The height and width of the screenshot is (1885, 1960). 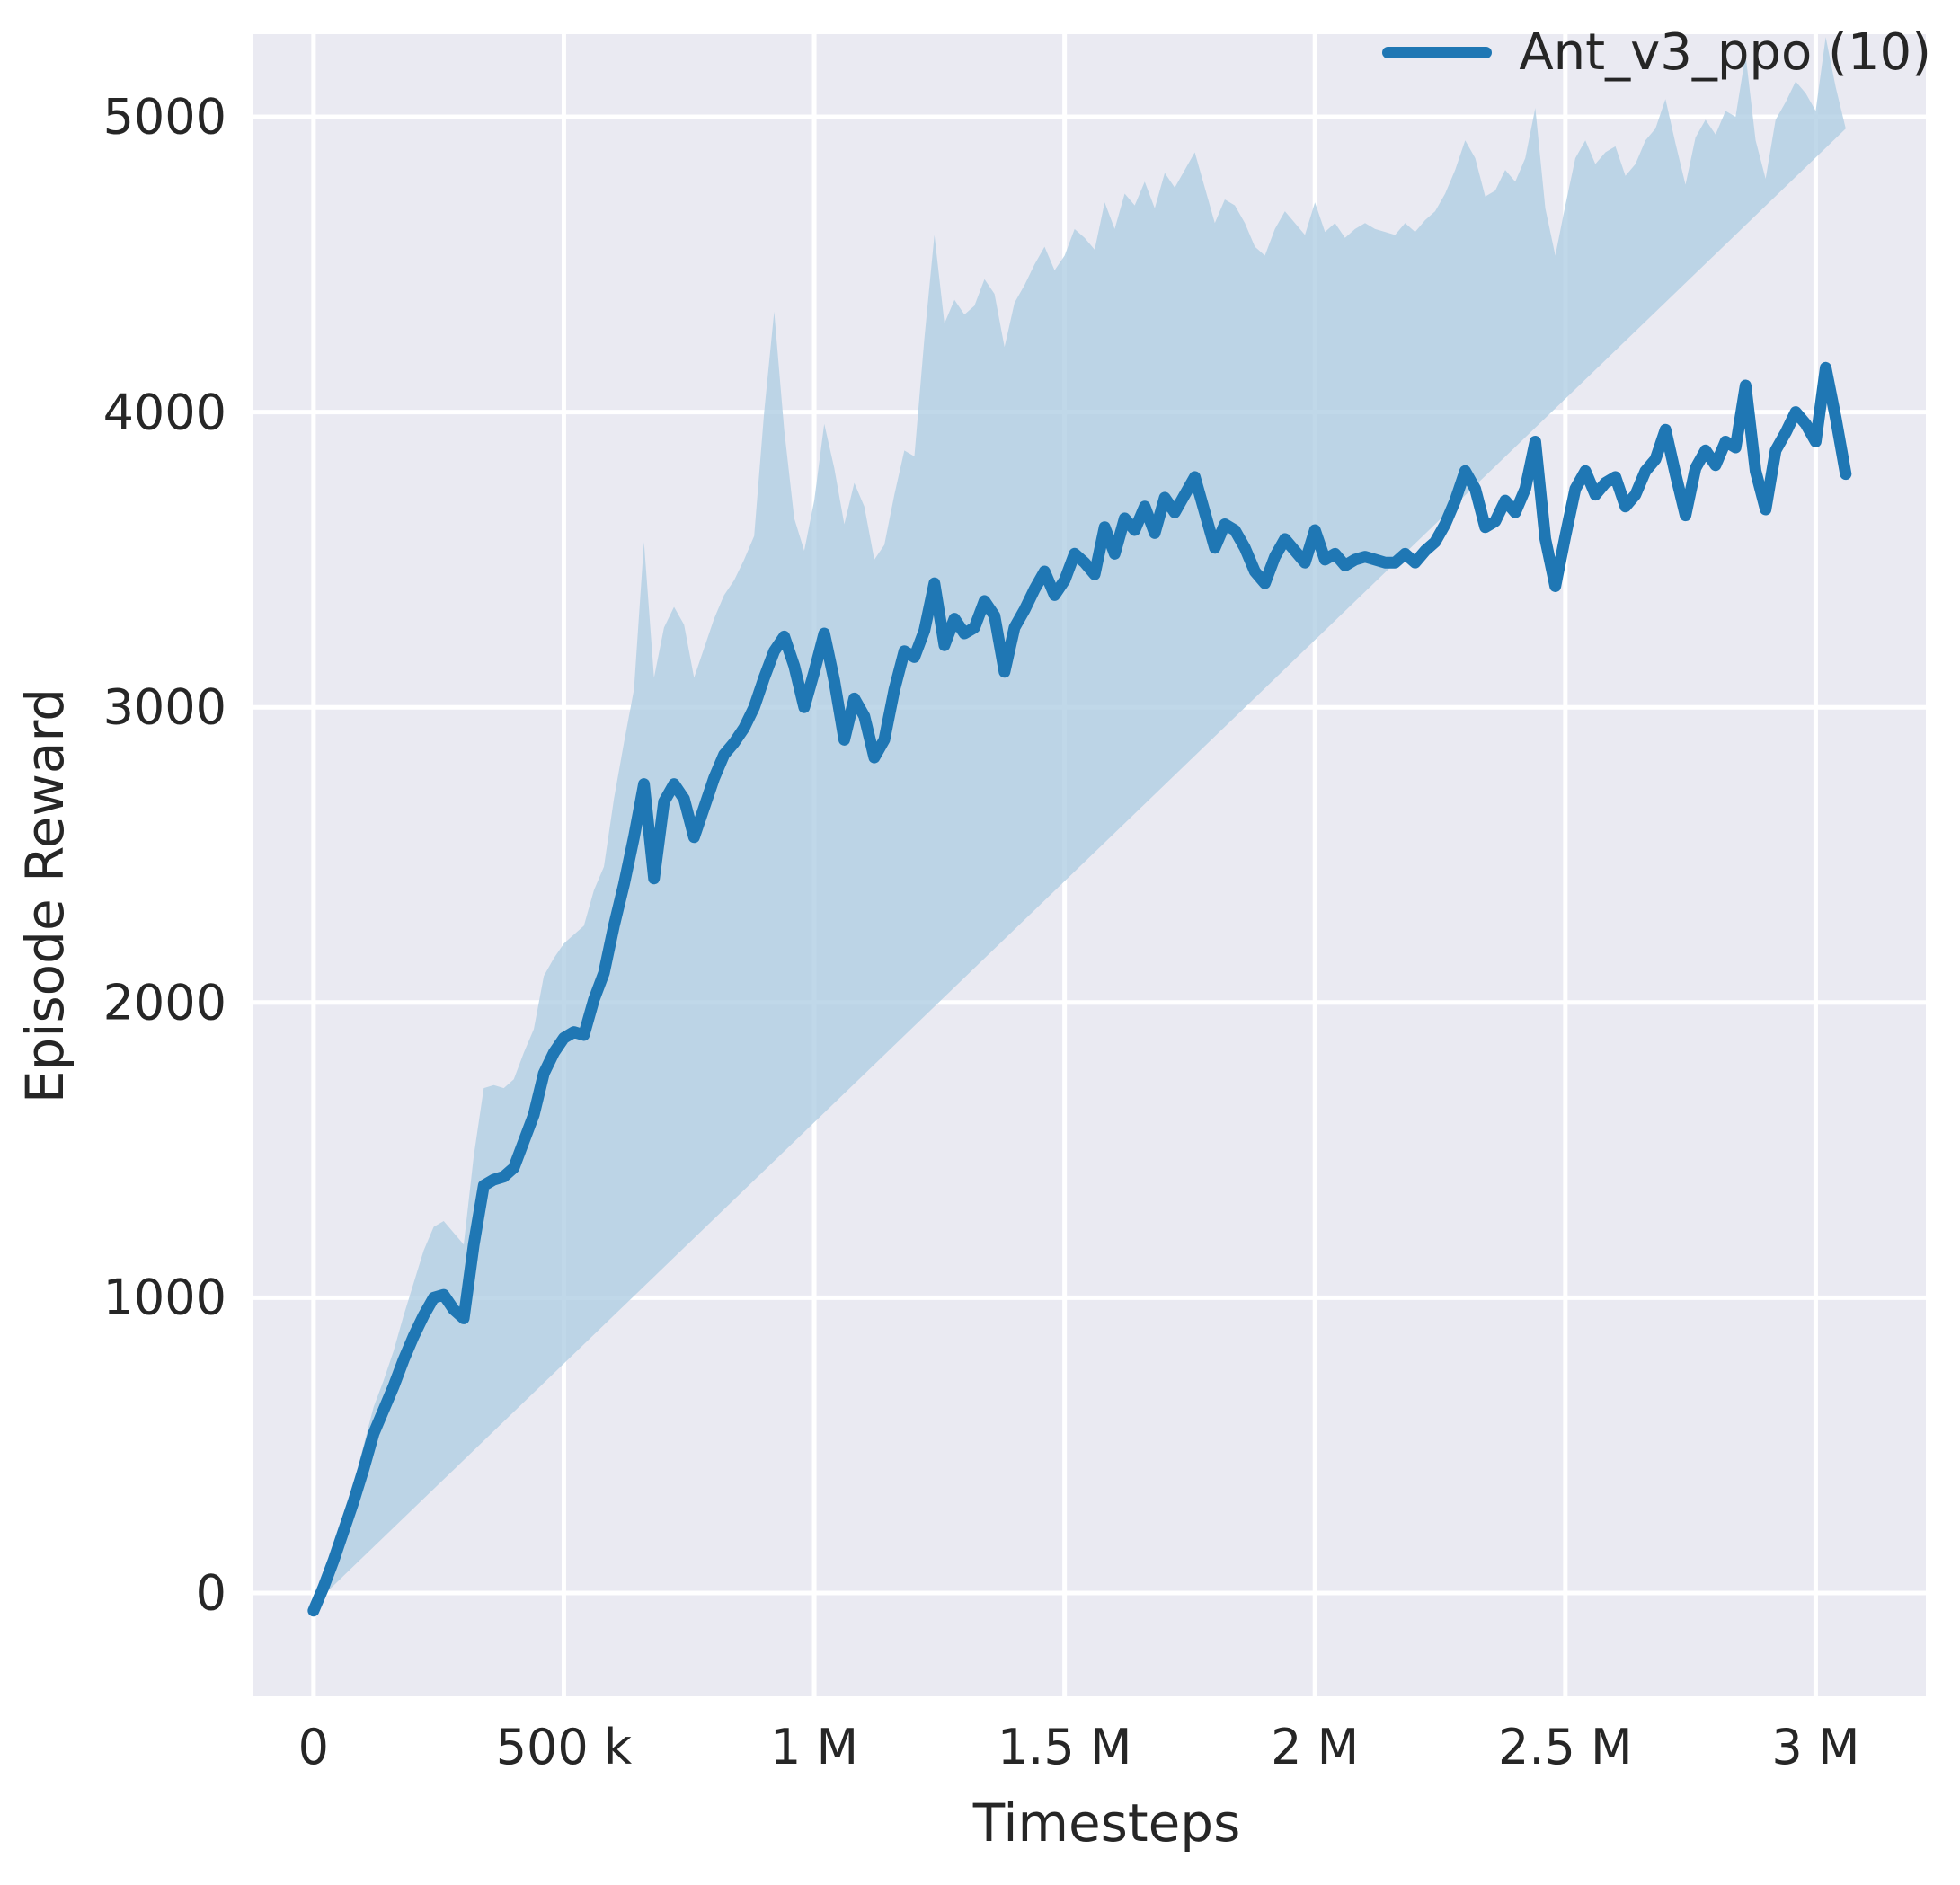 What do you see at coordinates (164, 1297) in the screenshot?
I see `y-tick-label: 1000` at bounding box center [164, 1297].